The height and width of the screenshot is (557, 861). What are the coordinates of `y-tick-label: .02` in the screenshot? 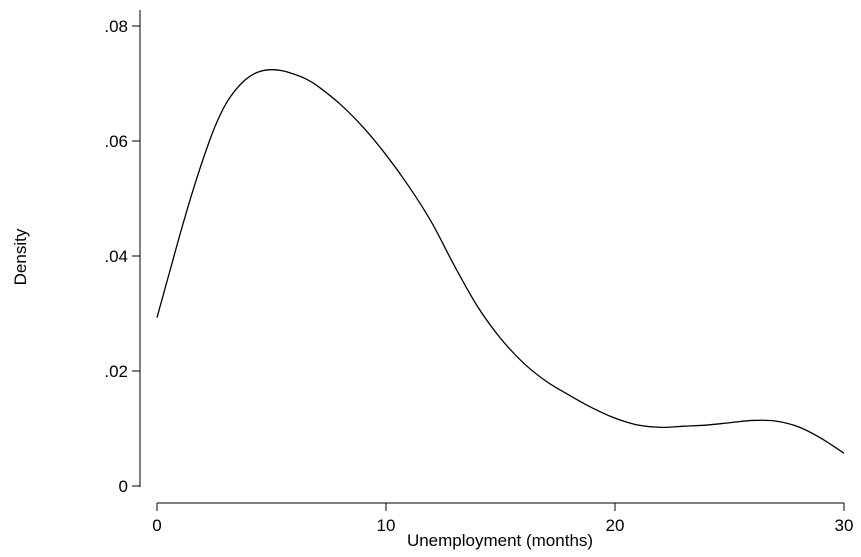 It's located at (116, 371).